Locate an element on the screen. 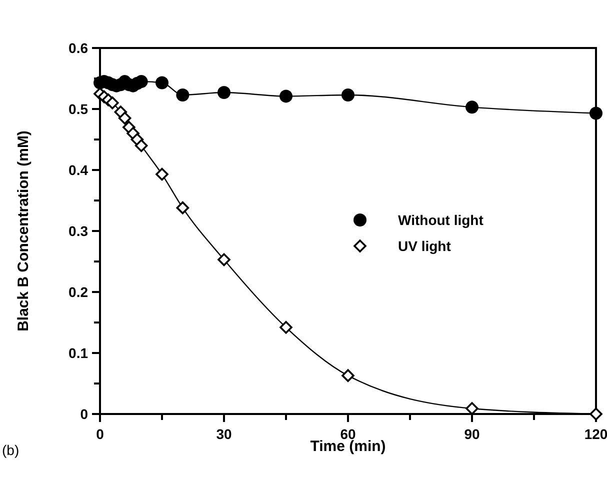 This screenshot has height=495, width=607. text: (b) is located at coordinates (11, 450).